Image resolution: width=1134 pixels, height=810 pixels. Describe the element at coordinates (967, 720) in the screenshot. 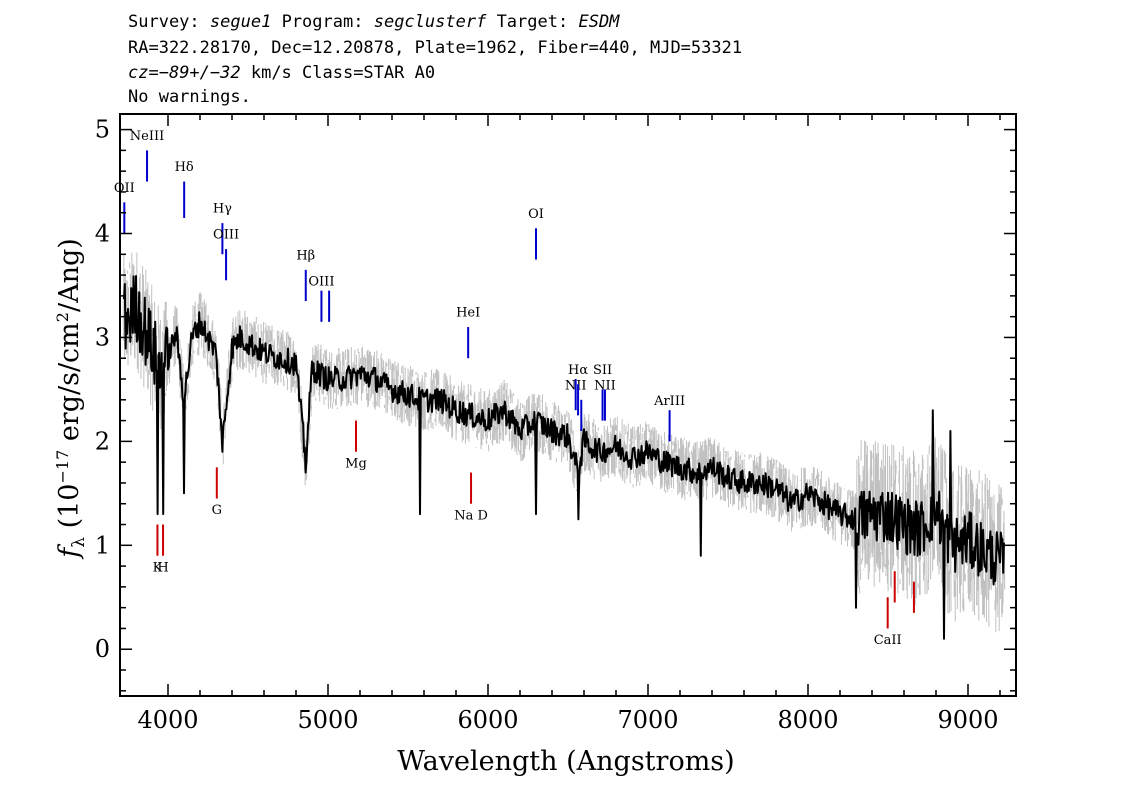

I see `x-tick-label: 9000` at that location.